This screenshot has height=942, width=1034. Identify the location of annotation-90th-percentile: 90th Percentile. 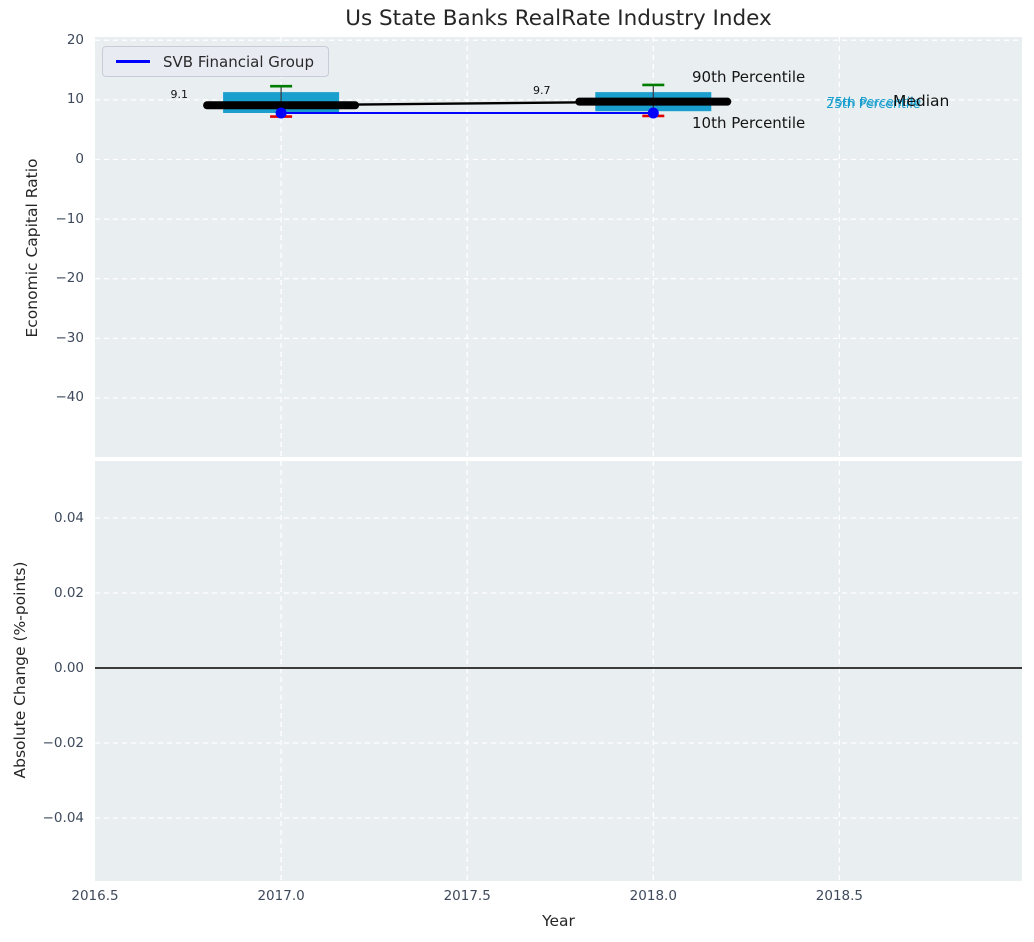
(749, 77).